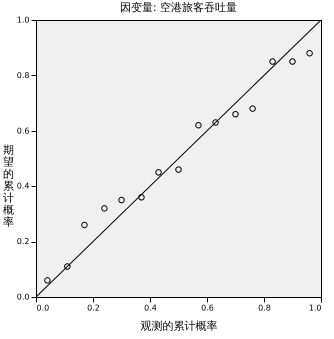 This screenshot has height=339, width=334. Describe the element at coordinates (23, 186) in the screenshot. I see `y-tick-label: 0.4` at that location.